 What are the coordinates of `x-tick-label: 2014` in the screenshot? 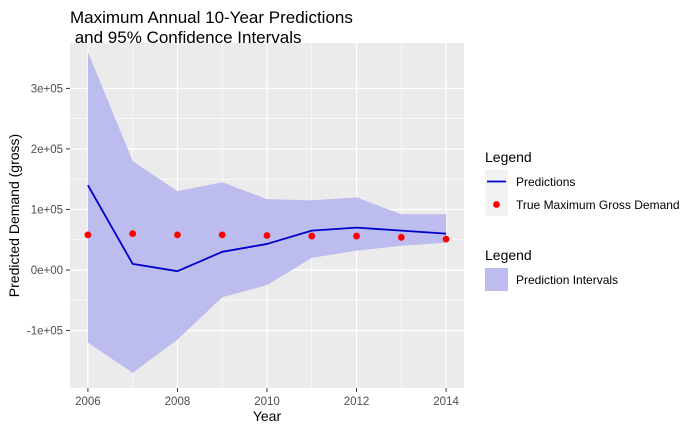 It's located at (446, 402).